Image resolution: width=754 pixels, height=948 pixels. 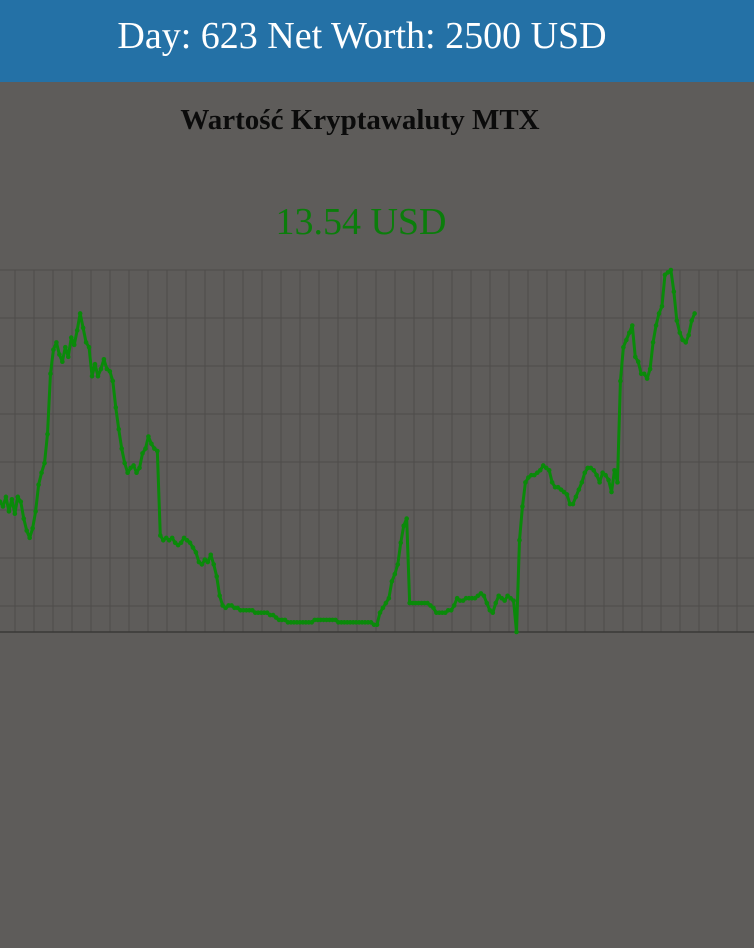 I want to click on status-bar: Day: 623 Net Worth: 2500 USD, so click(x=377, y=41).